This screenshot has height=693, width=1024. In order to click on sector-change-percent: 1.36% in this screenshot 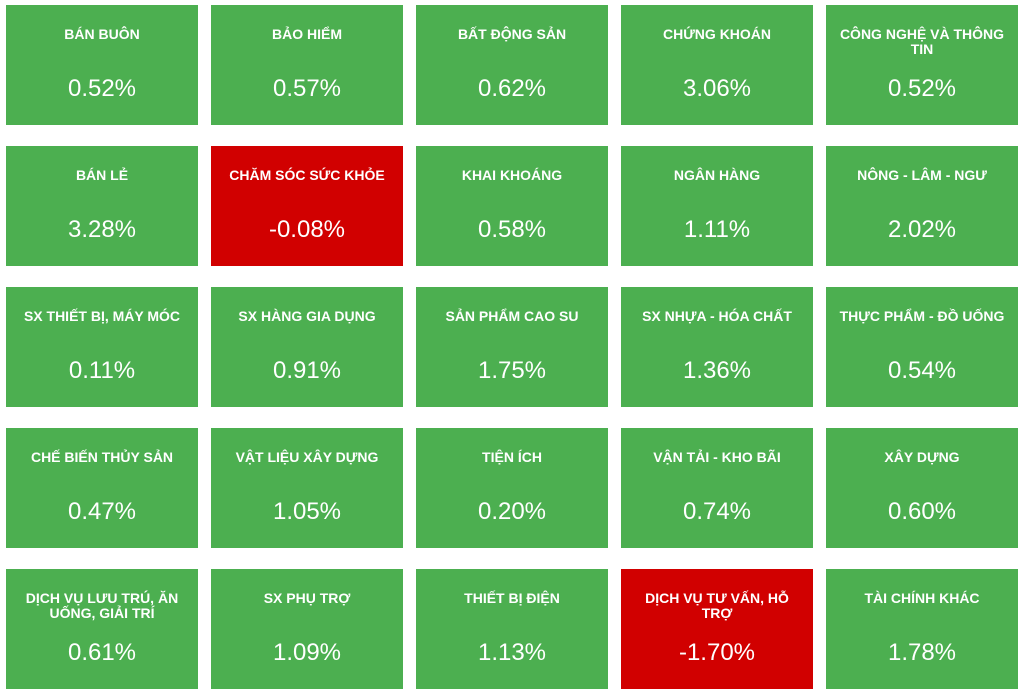, I will do `click(717, 370)`.